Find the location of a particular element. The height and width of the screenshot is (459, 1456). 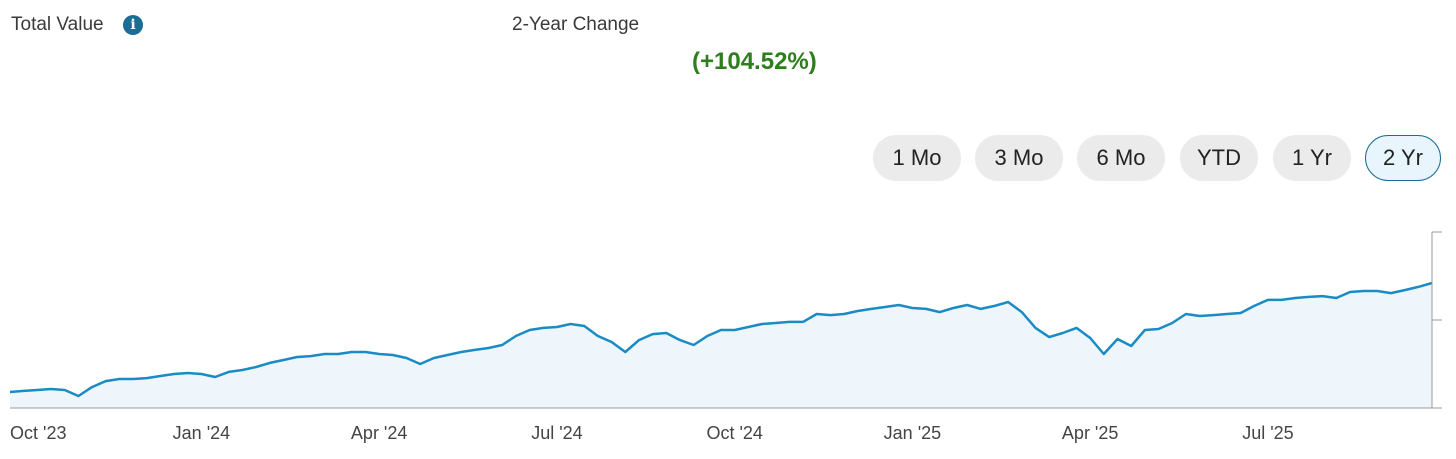

change-value: (+104.52%) is located at coordinates (754, 61).